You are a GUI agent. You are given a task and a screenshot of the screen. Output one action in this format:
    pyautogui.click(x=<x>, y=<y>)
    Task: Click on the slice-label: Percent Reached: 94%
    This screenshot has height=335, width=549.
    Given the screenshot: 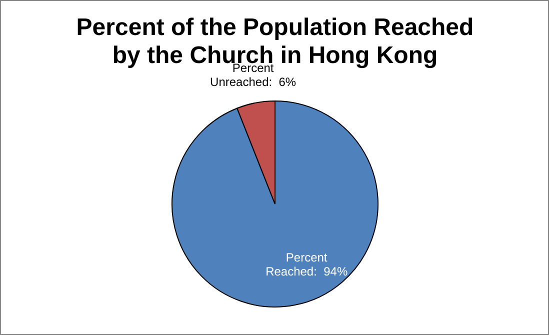 What is the action you would take?
    pyautogui.click(x=307, y=264)
    